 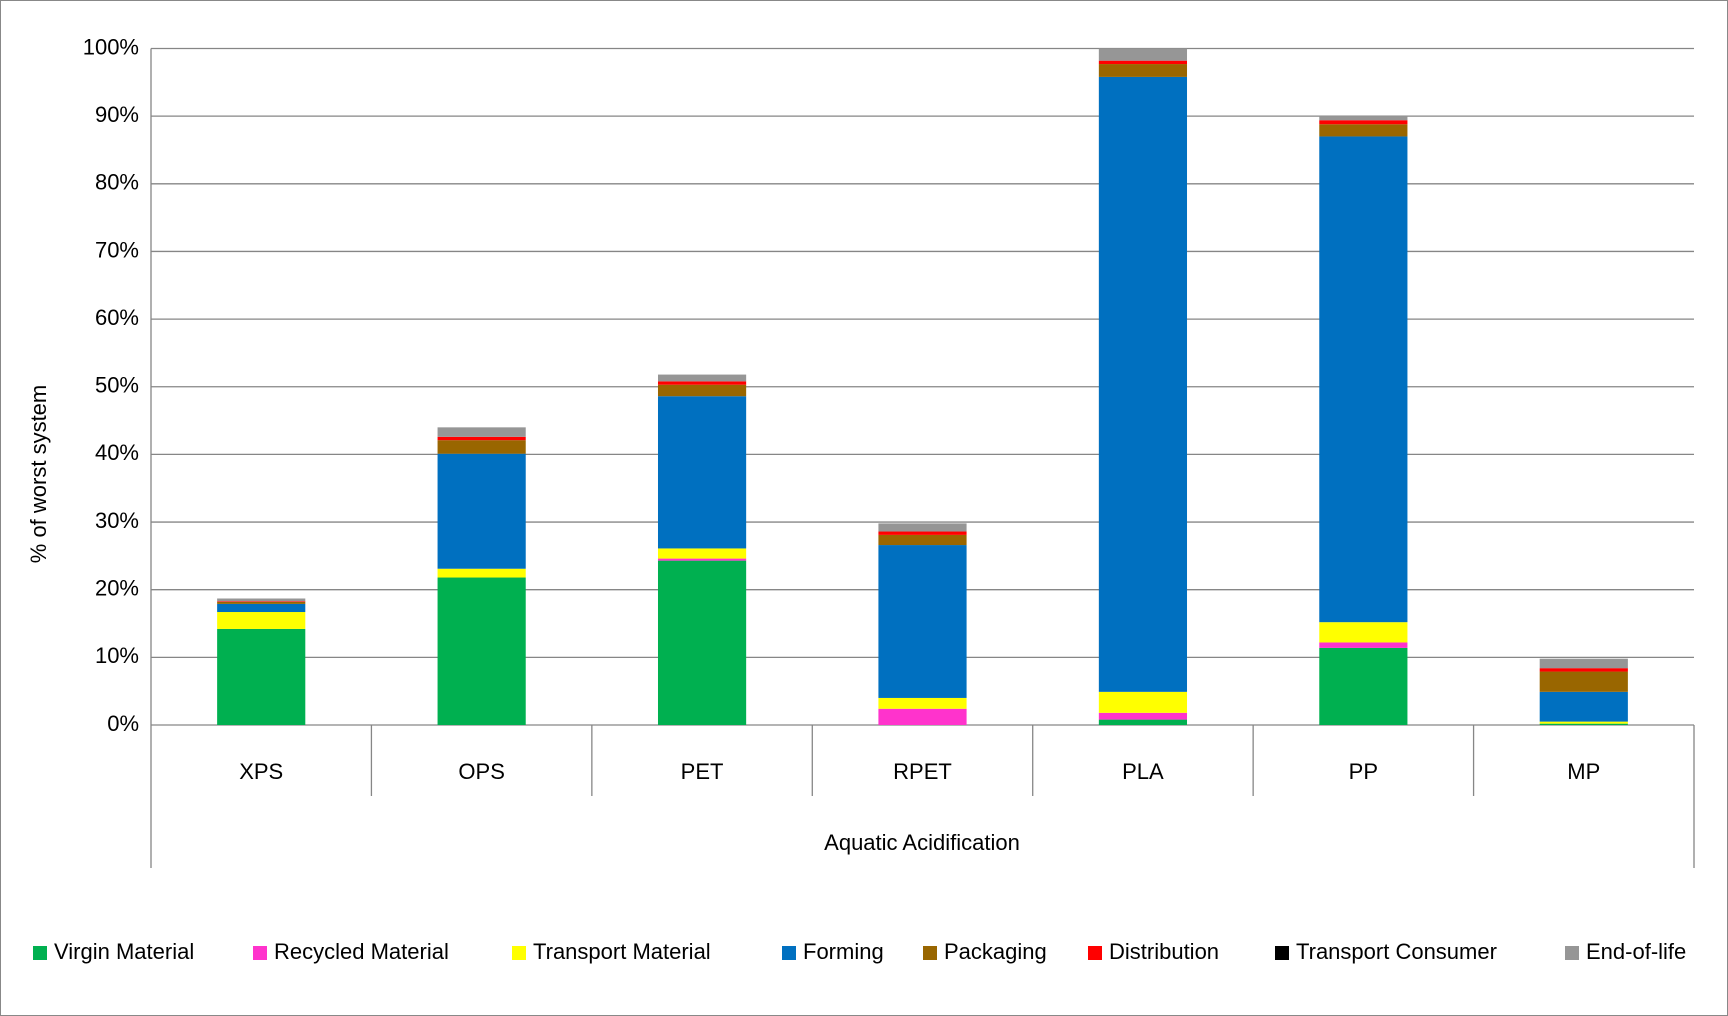 I want to click on y-tick-label: 20%, so click(x=117, y=588).